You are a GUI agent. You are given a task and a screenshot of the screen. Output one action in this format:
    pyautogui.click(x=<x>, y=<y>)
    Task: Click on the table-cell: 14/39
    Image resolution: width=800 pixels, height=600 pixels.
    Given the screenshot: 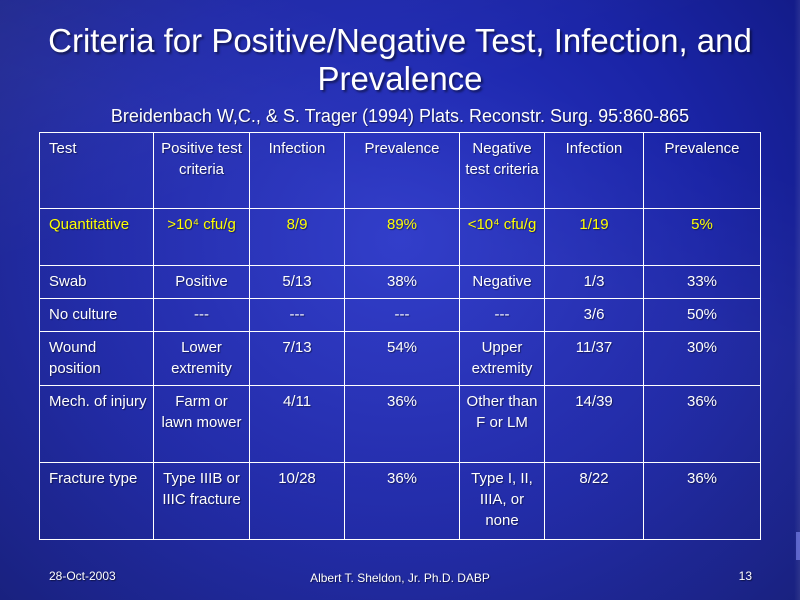 What is the action you would take?
    pyautogui.click(x=594, y=424)
    